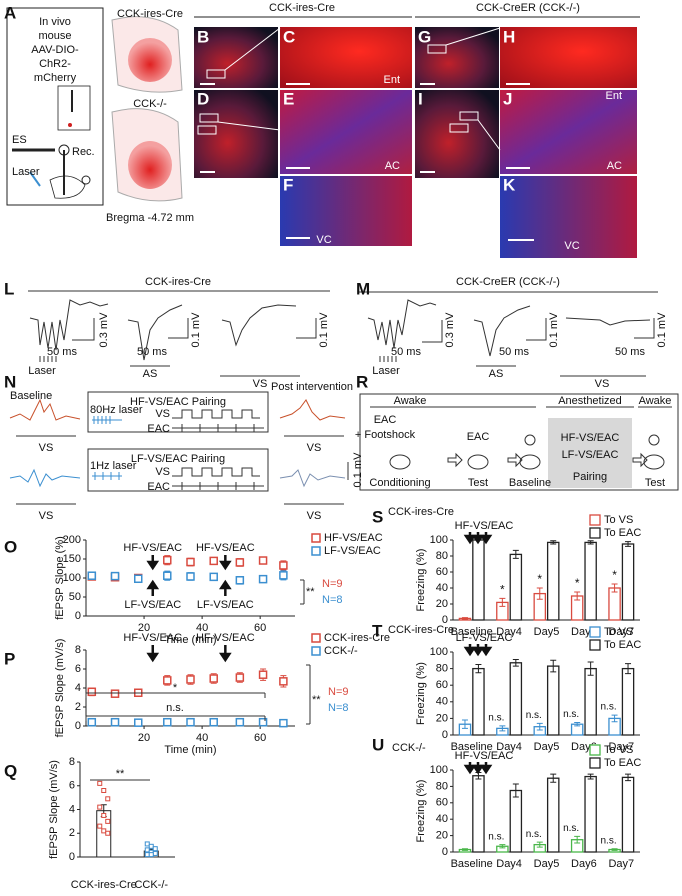  What do you see at coordinates (10, 770) in the screenshot?
I see `panel-letter: Q` at bounding box center [10, 770].